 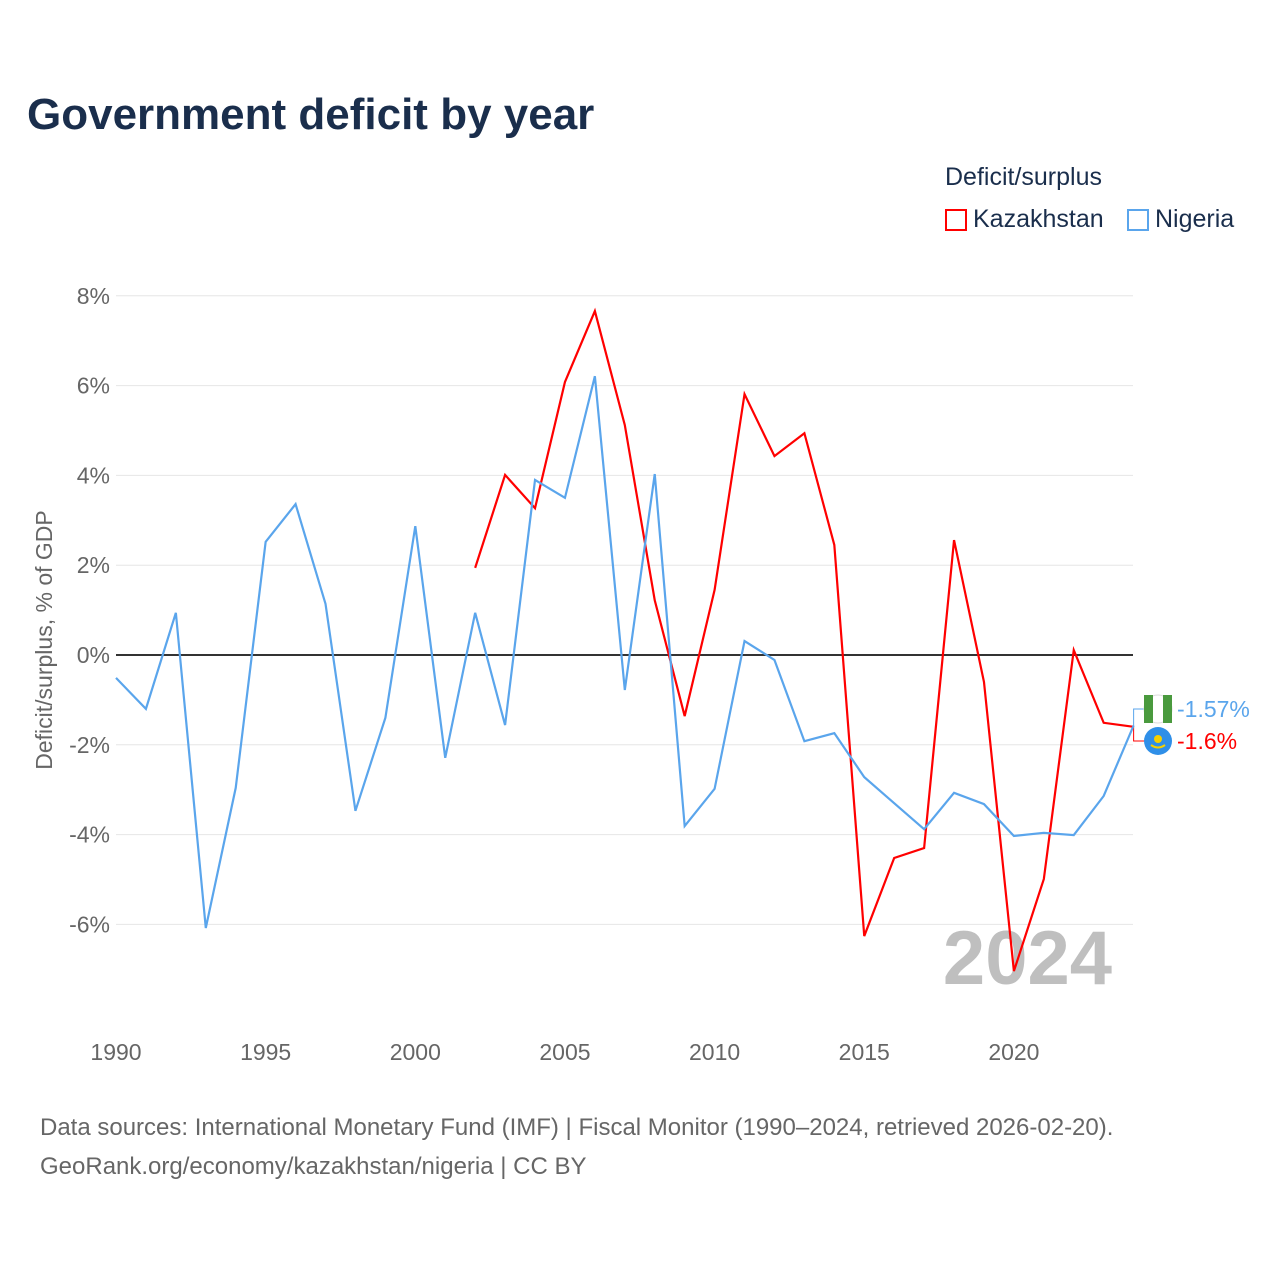 What do you see at coordinates (1038, 219) in the screenshot?
I see `legend-label: Kazakhstan` at bounding box center [1038, 219].